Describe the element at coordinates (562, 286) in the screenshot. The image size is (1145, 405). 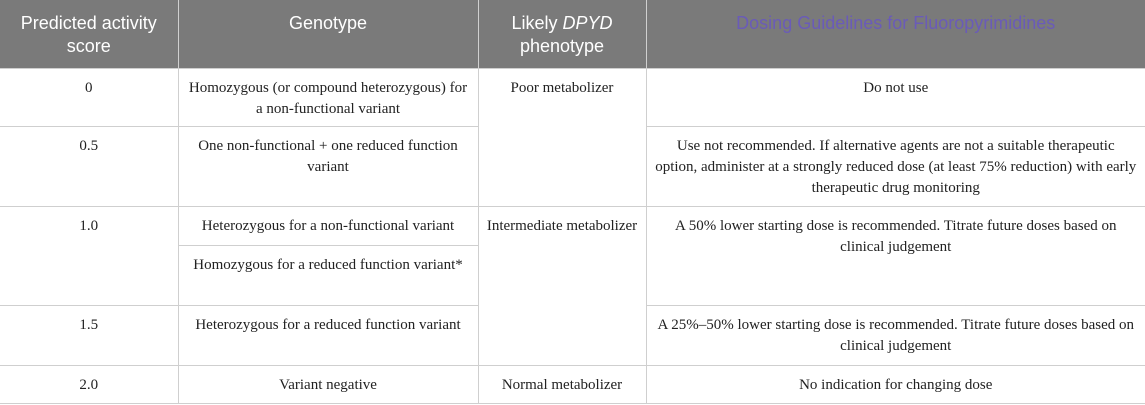
I see `phenotype-cell: Intermediate metabolizer` at that location.